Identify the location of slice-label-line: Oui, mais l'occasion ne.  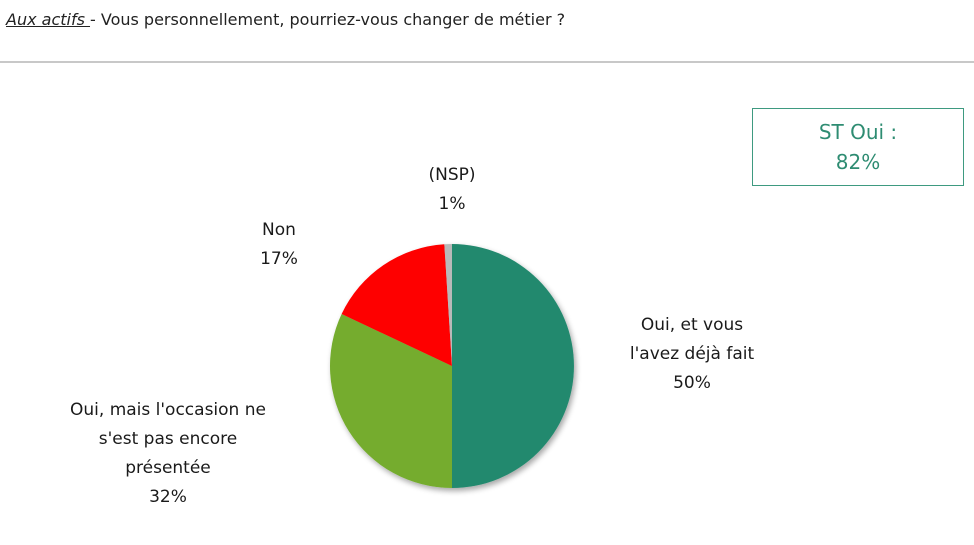
(168, 410).